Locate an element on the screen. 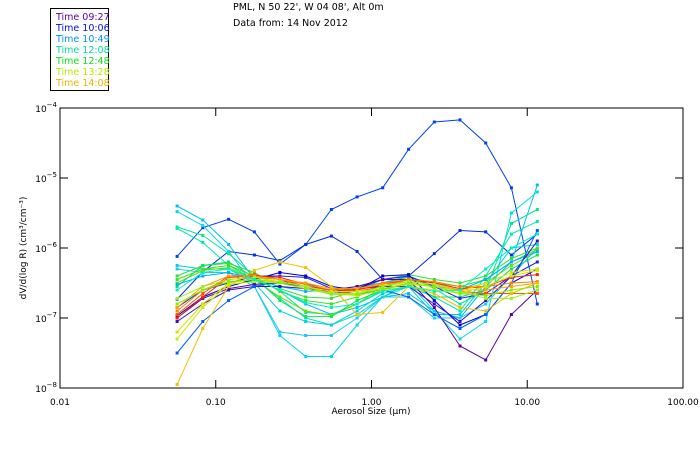 The image size is (700, 450). x-axis-title: Aerosol Size (µm) is located at coordinates (371, 412).